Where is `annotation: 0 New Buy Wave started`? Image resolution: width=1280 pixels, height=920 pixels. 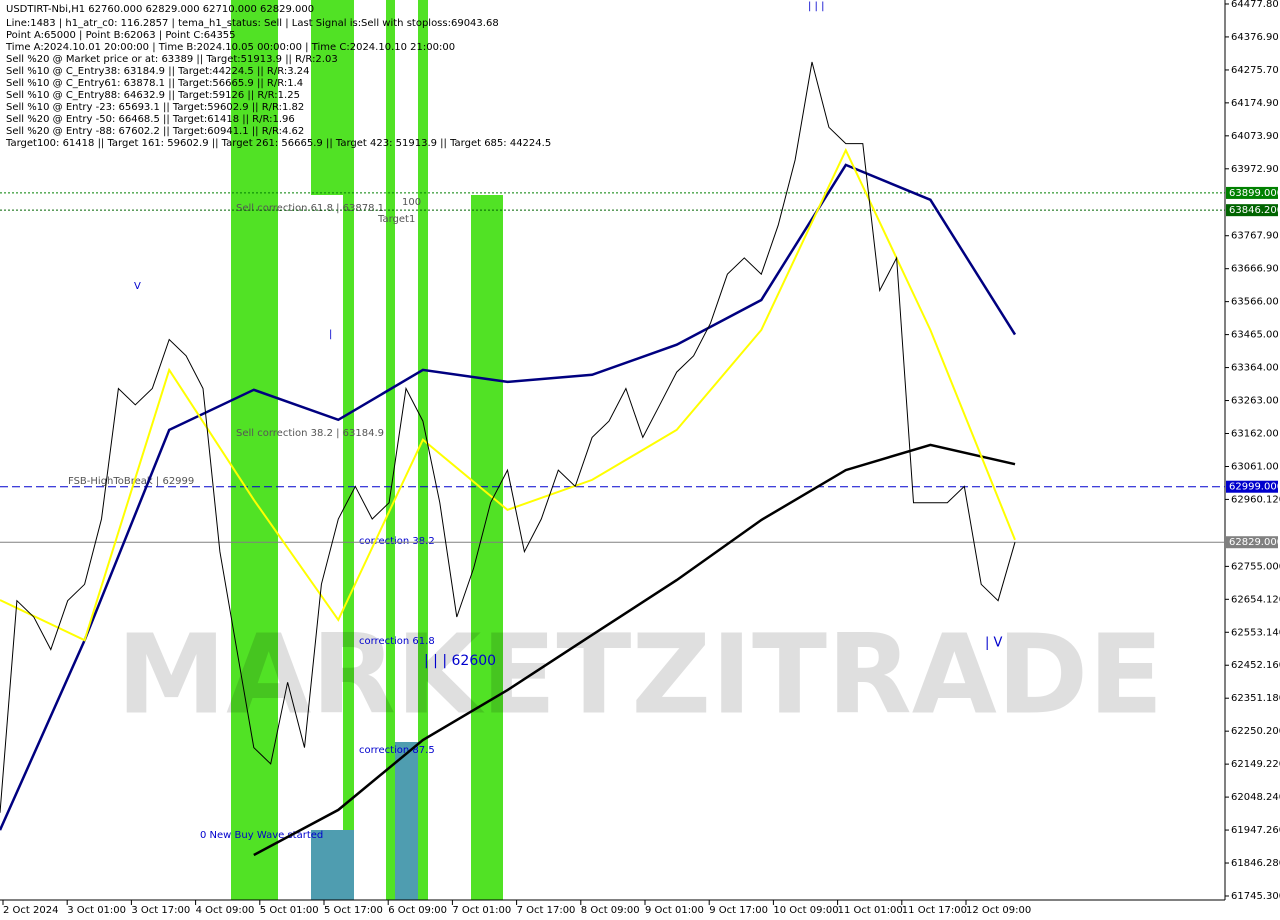
annotation: 0 New Buy Wave started is located at coordinates (261, 835).